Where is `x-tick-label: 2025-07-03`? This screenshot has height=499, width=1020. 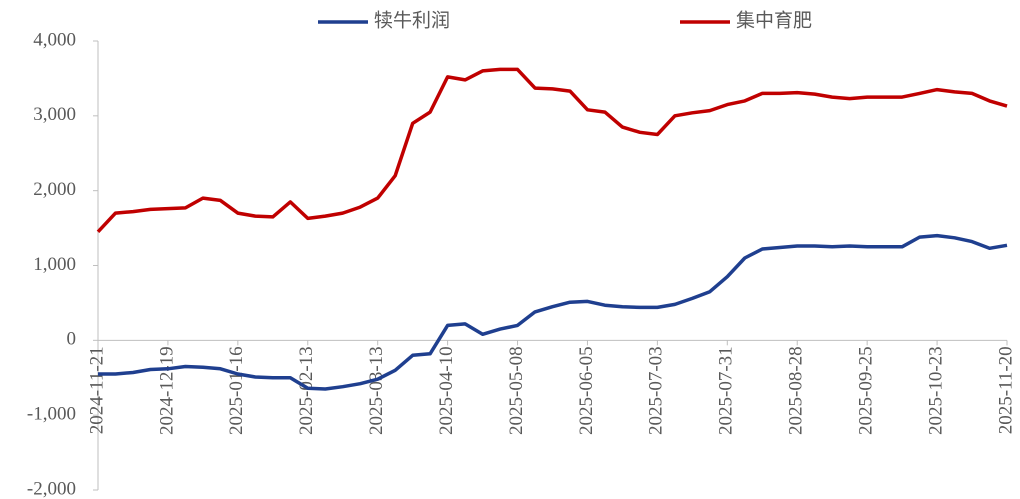 x-tick-label: 2025-07-03 is located at coordinates (656, 390).